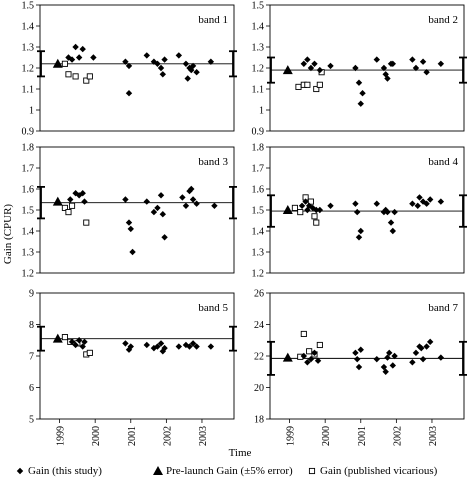 This screenshot has width=474, height=479. What do you see at coordinates (28, 190) in the screenshot?
I see `y-tick-label: 1.6` at bounding box center [28, 190].